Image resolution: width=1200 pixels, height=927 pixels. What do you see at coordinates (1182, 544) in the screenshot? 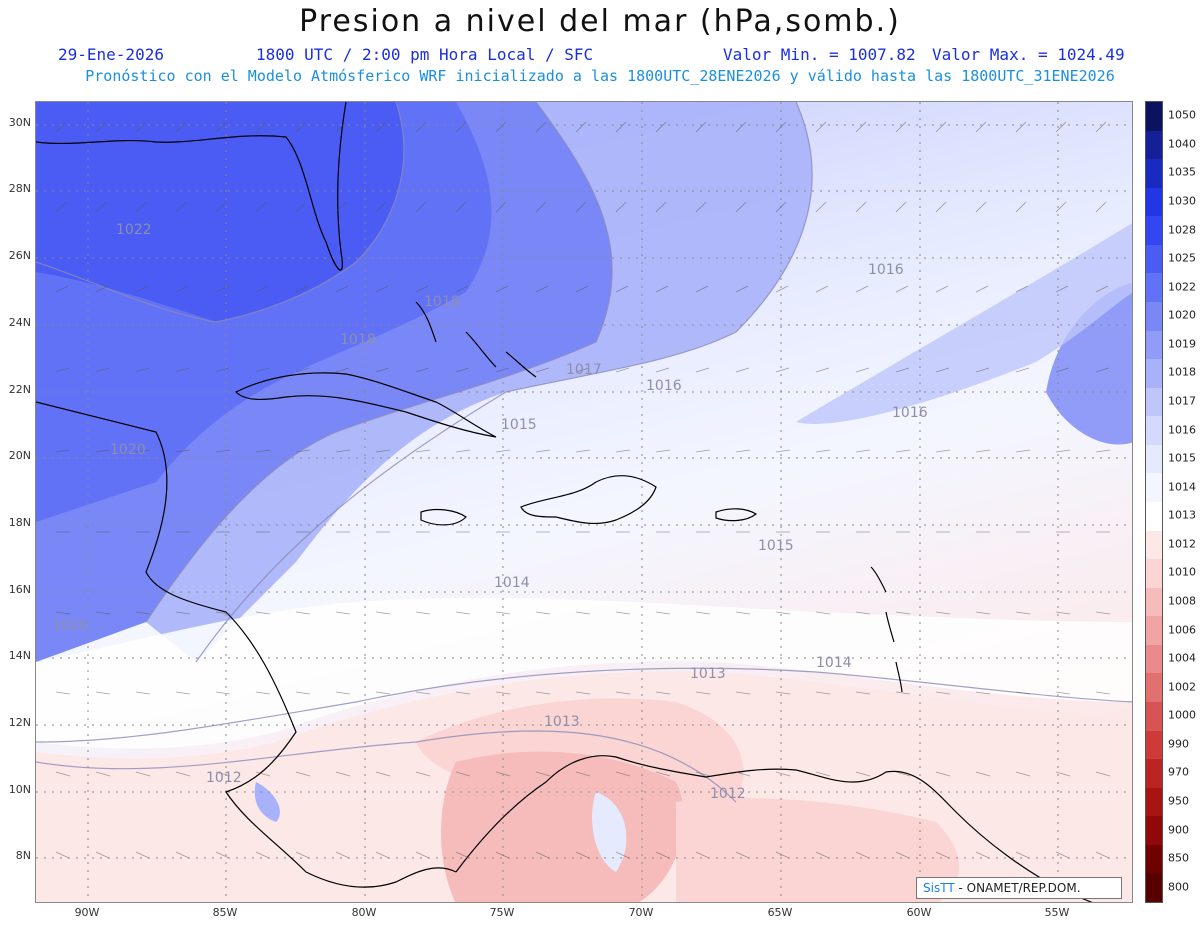
I see `colorbar-level-label: 1012` at bounding box center [1182, 544].